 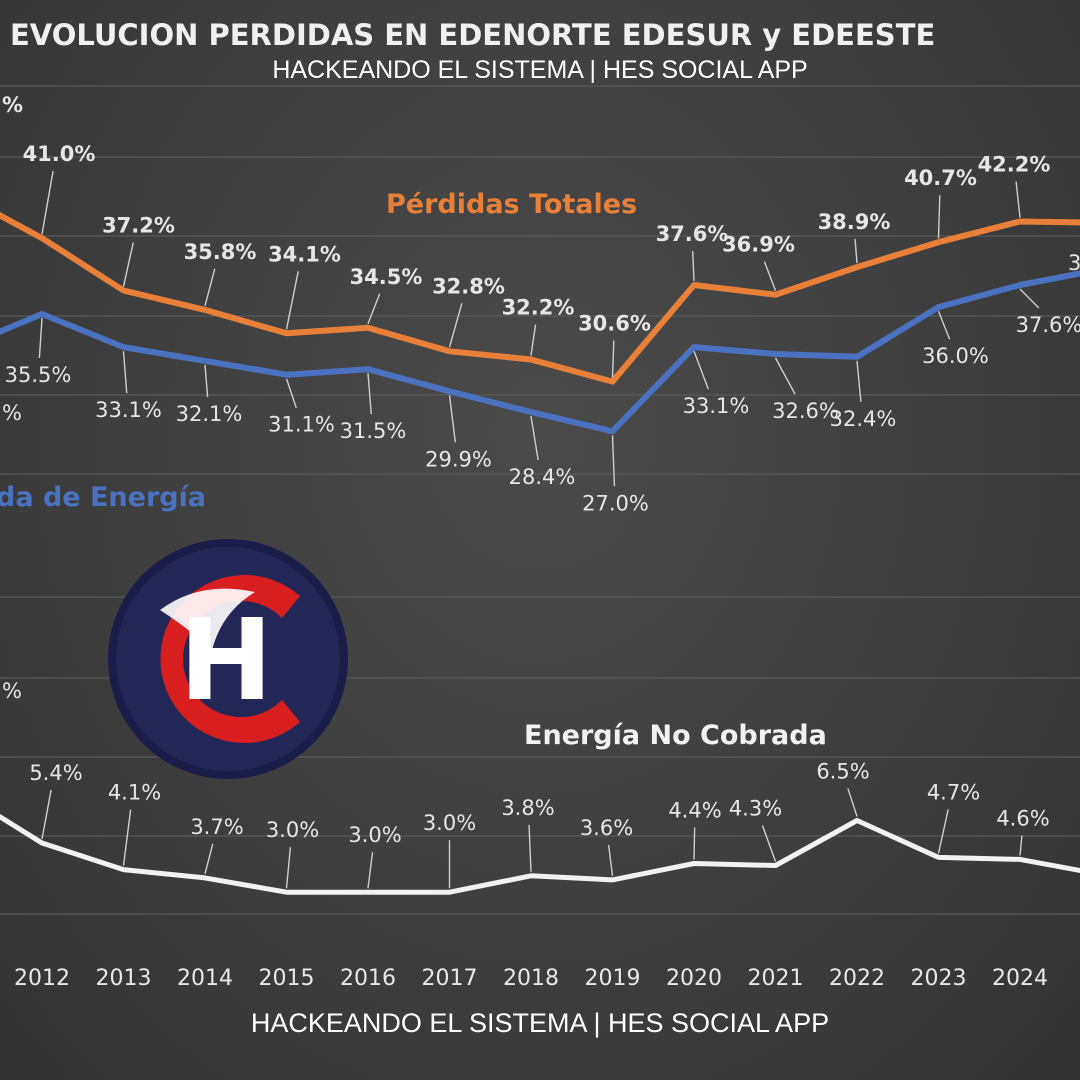 What do you see at coordinates (863, 419) in the screenshot?
I see `data-label: 32.4%` at bounding box center [863, 419].